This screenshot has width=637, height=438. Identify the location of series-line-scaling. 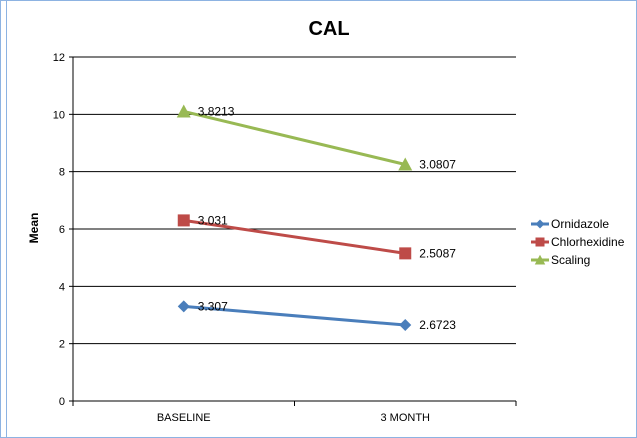
(294, 138).